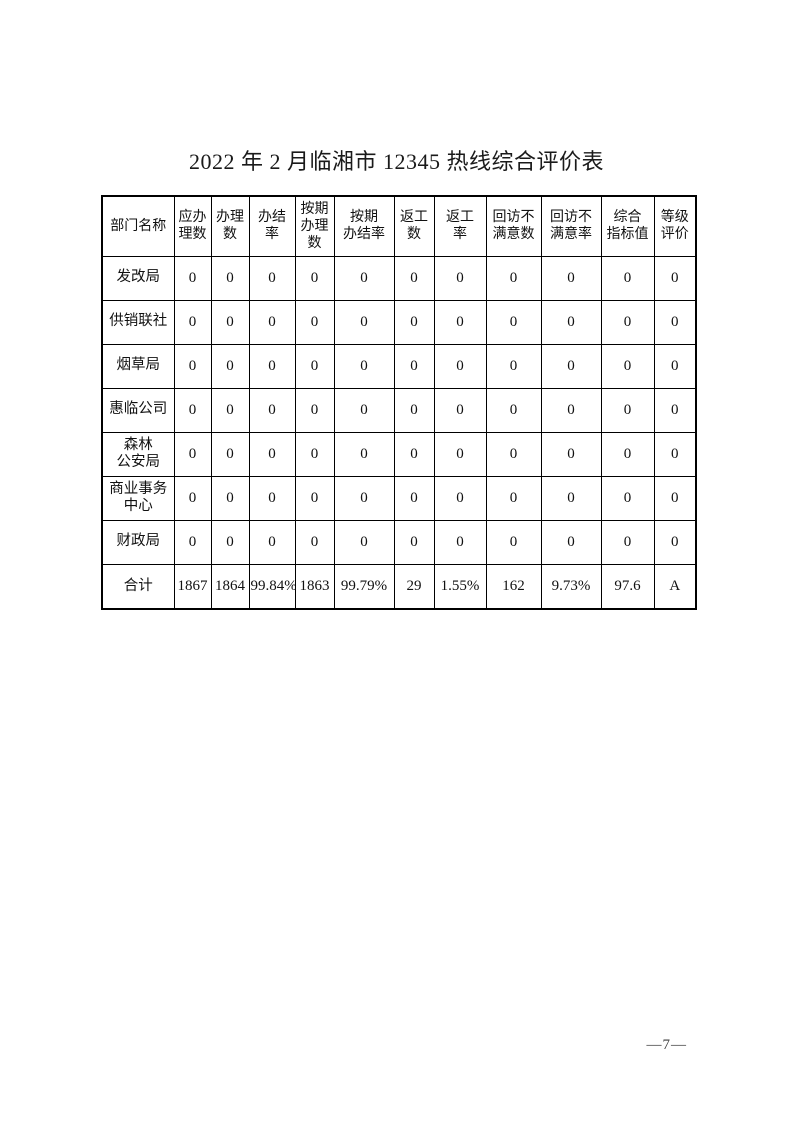 The height and width of the screenshot is (1122, 793). Describe the element at coordinates (138, 366) in the screenshot. I see `row-department-name: 烟草局` at that location.